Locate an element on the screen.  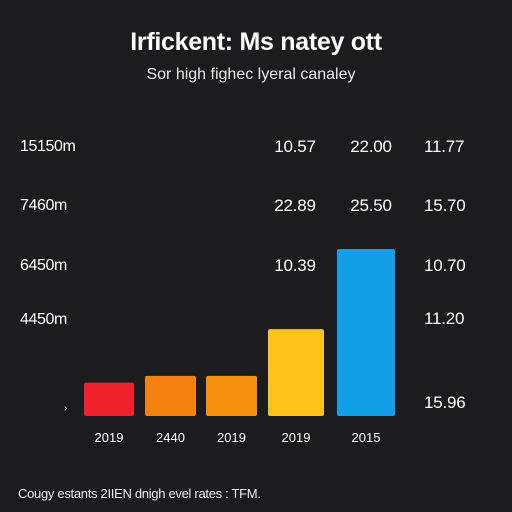
right-label-3: 10.70 is located at coordinates (445, 265).